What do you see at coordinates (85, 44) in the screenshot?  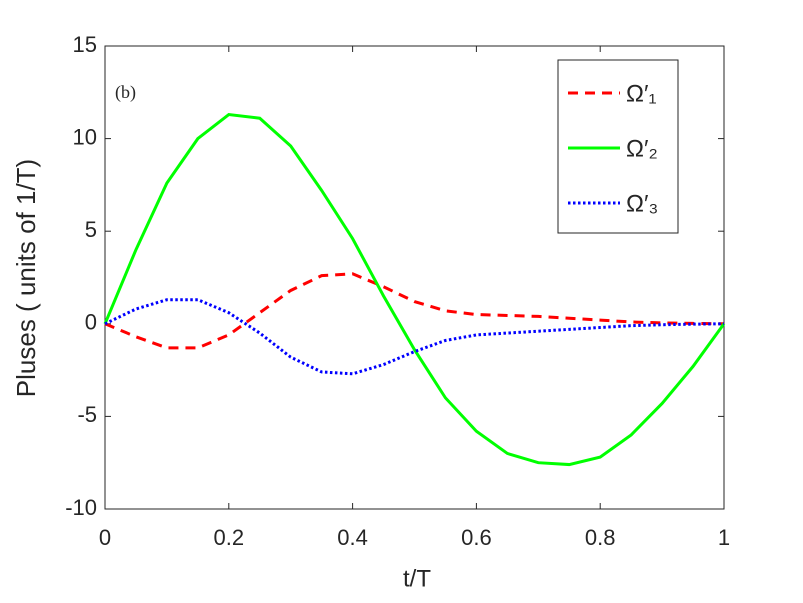 I see `y-tick-label: 15` at bounding box center [85, 44].